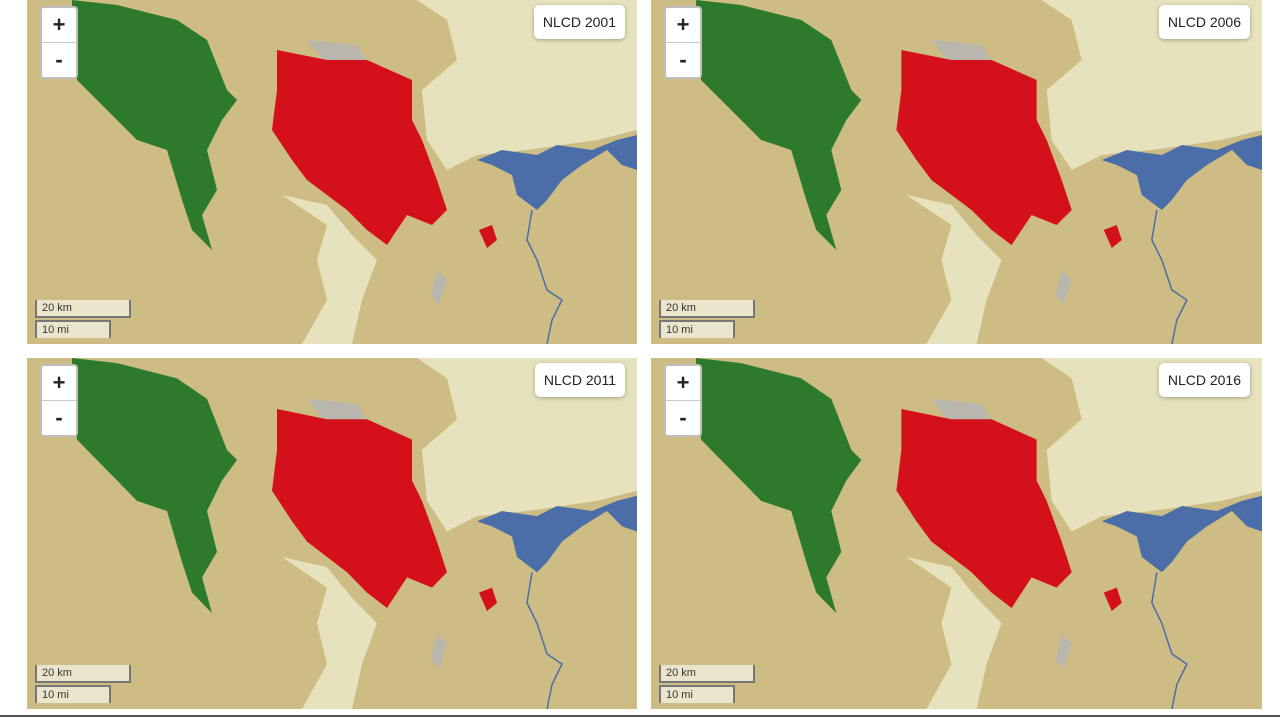 This screenshot has width=1280, height=720. Describe the element at coordinates (640, 716) in the screenshot. I see `divider` at that location.